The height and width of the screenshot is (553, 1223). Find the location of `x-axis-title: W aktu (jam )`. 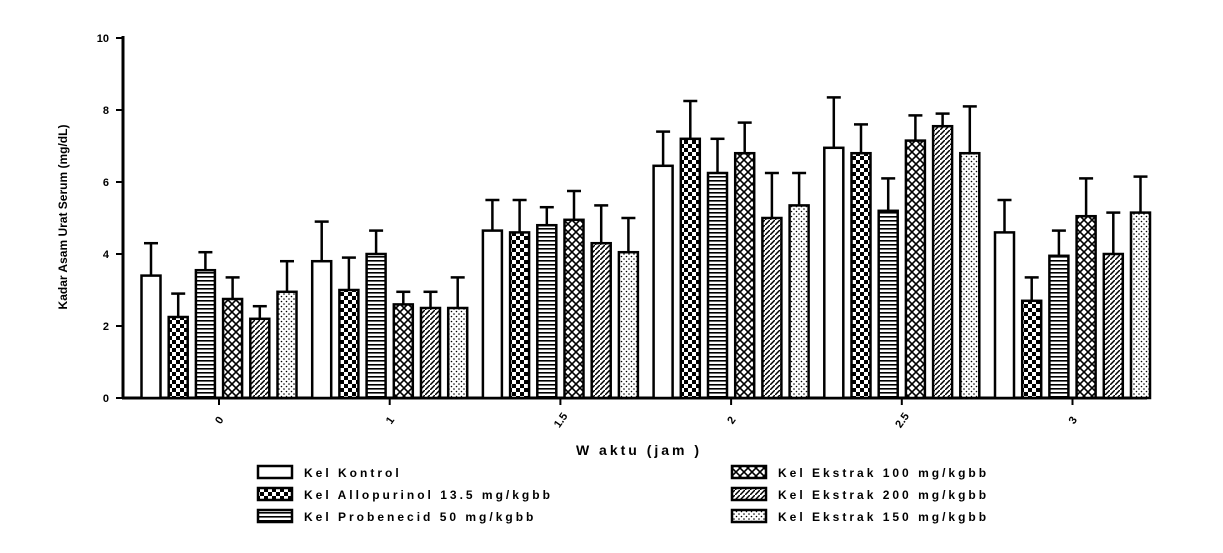

x-axis-title: W aktu (jam ) is located at coordinates (639, 450).